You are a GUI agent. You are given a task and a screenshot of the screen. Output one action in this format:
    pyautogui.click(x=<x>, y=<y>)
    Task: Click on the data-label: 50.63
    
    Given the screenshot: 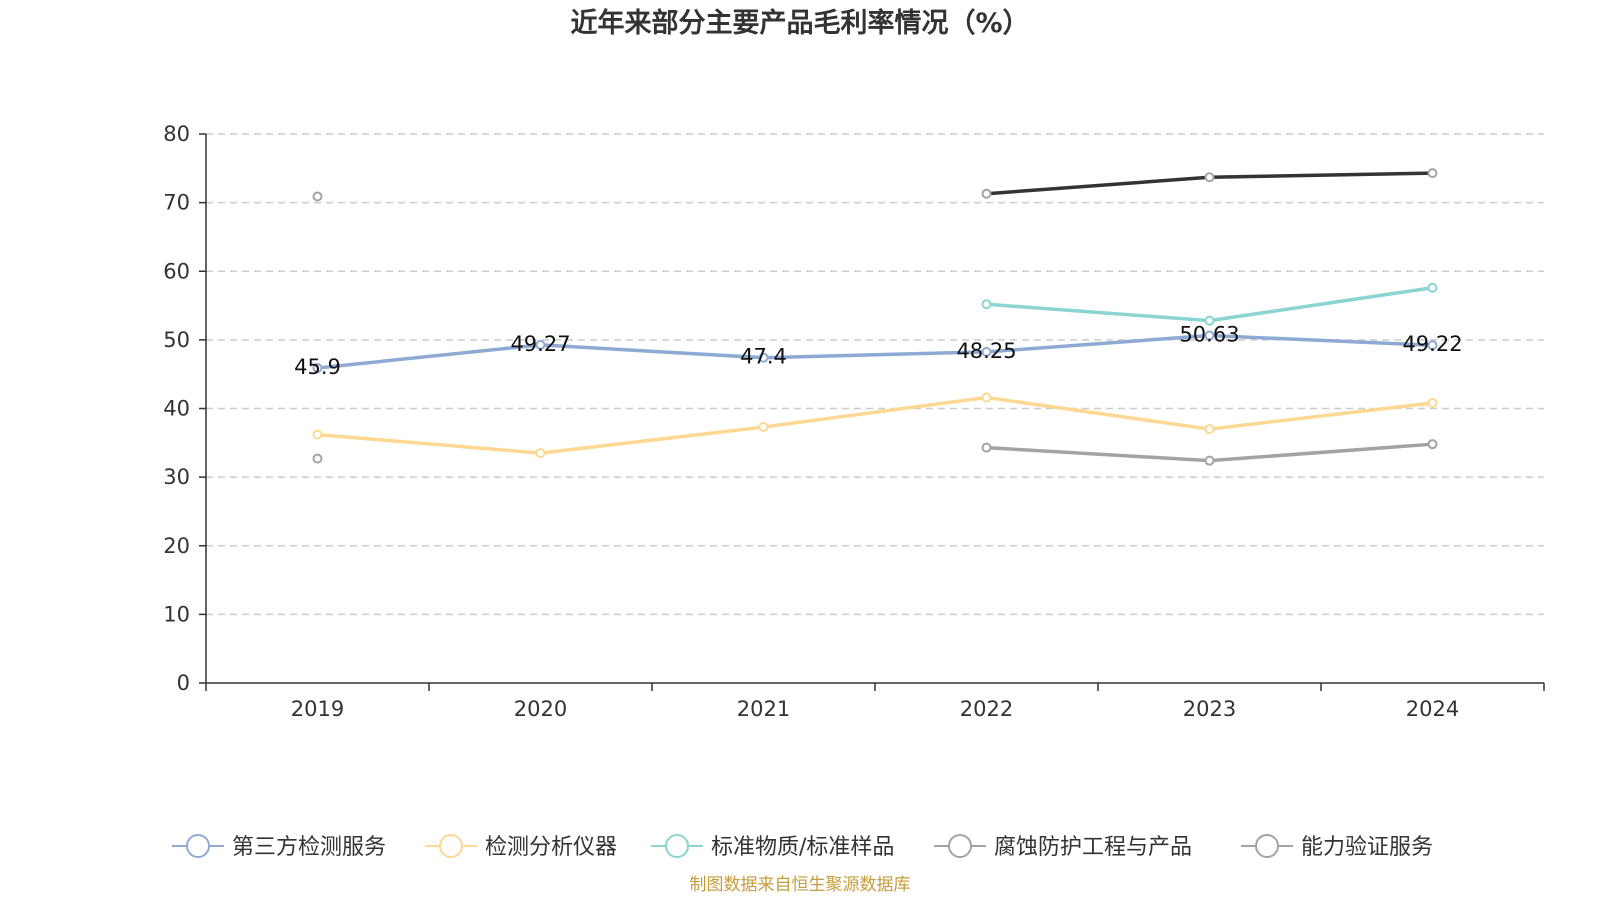 What is the action you would take?
    pyautogui.click(x=1209, y=335)
    